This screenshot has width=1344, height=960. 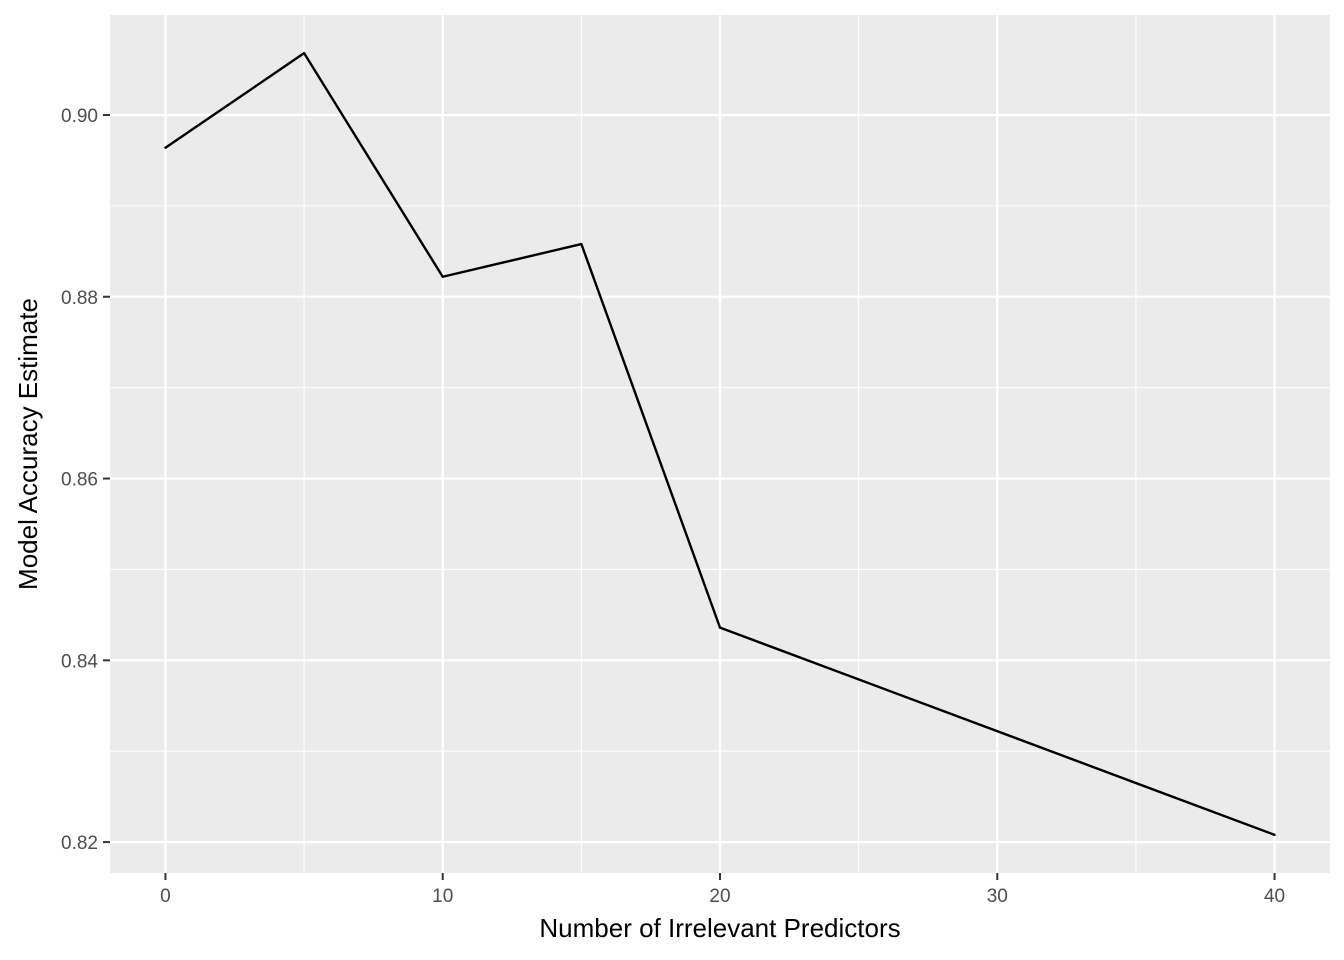 I want to click on y-axis-ticks: 0.82 0.84 0.86 0.88 0.90, so click(x=85, y=480).